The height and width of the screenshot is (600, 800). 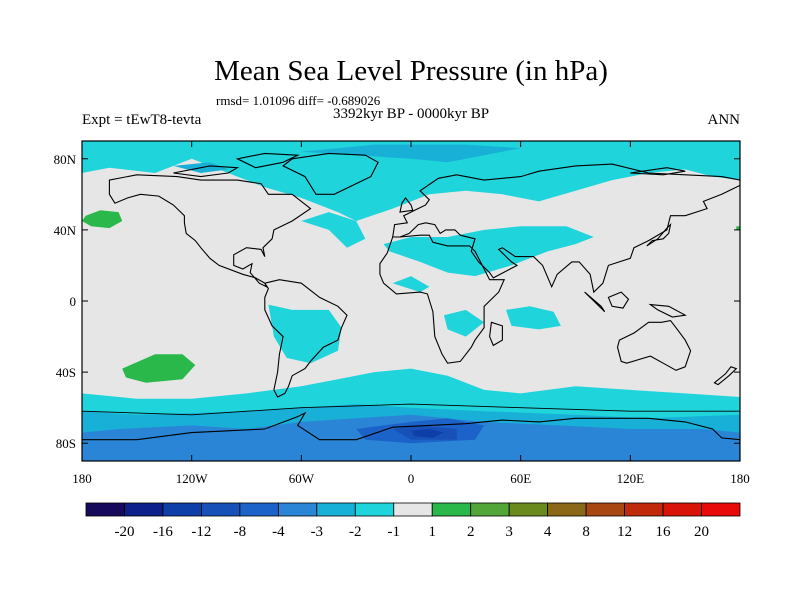 What do you see at coordinates (163, 532) in the screenshot?
I see `colorbar-label: -16` at bounding box center [163, 532].